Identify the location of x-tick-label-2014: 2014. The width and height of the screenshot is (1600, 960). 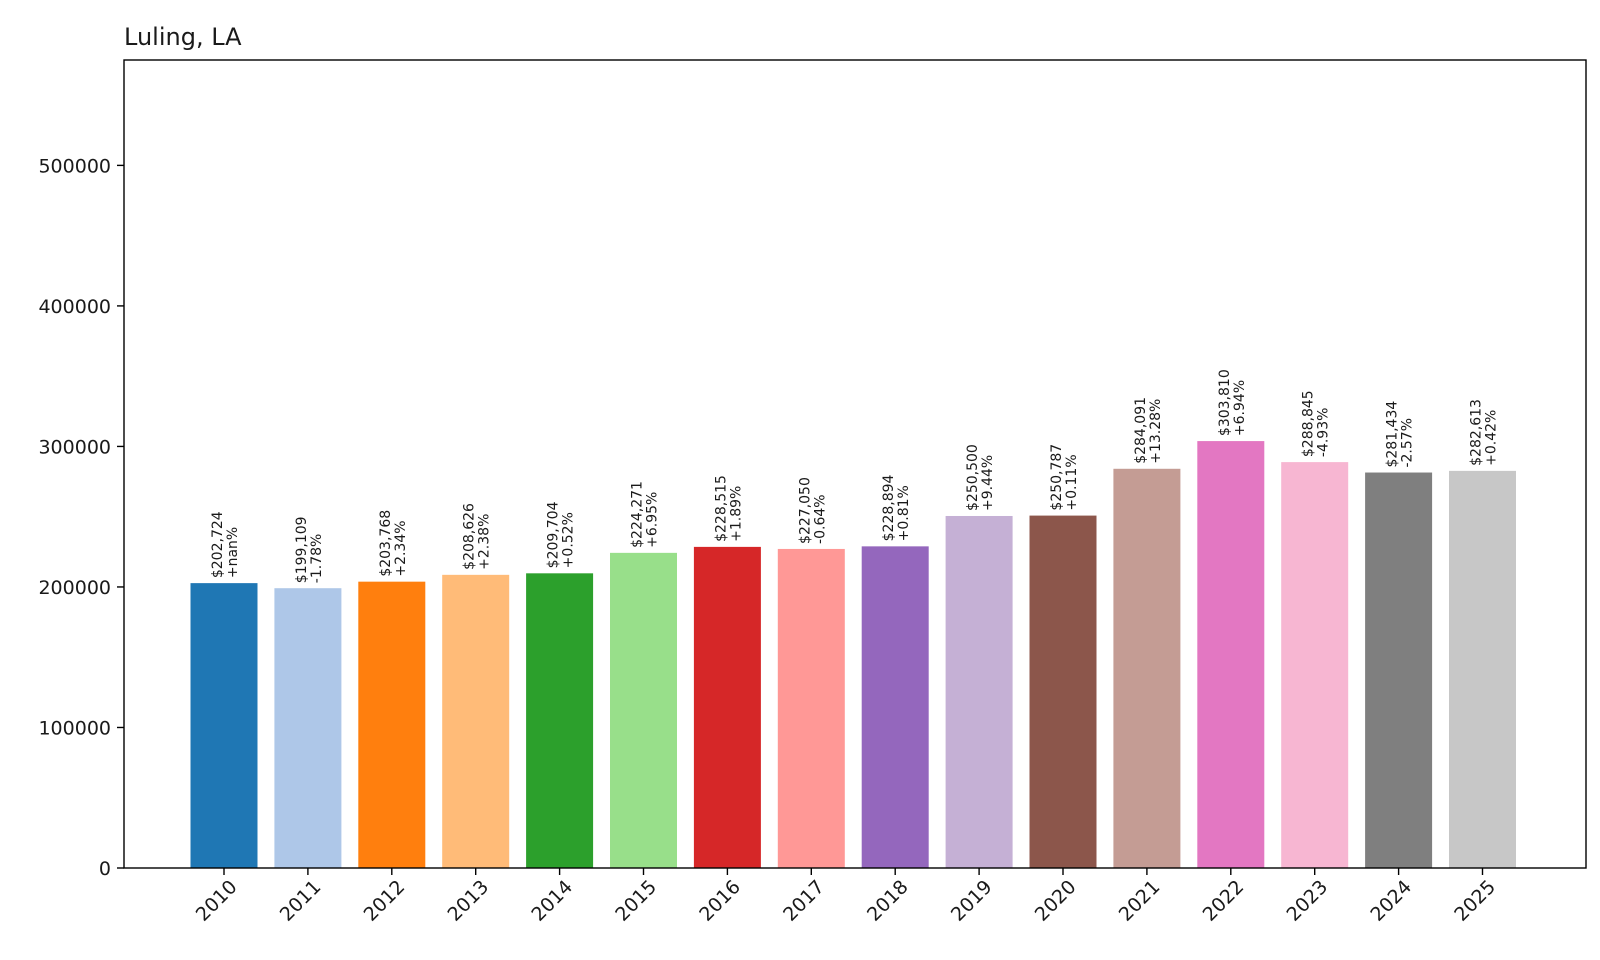
(552, 901).